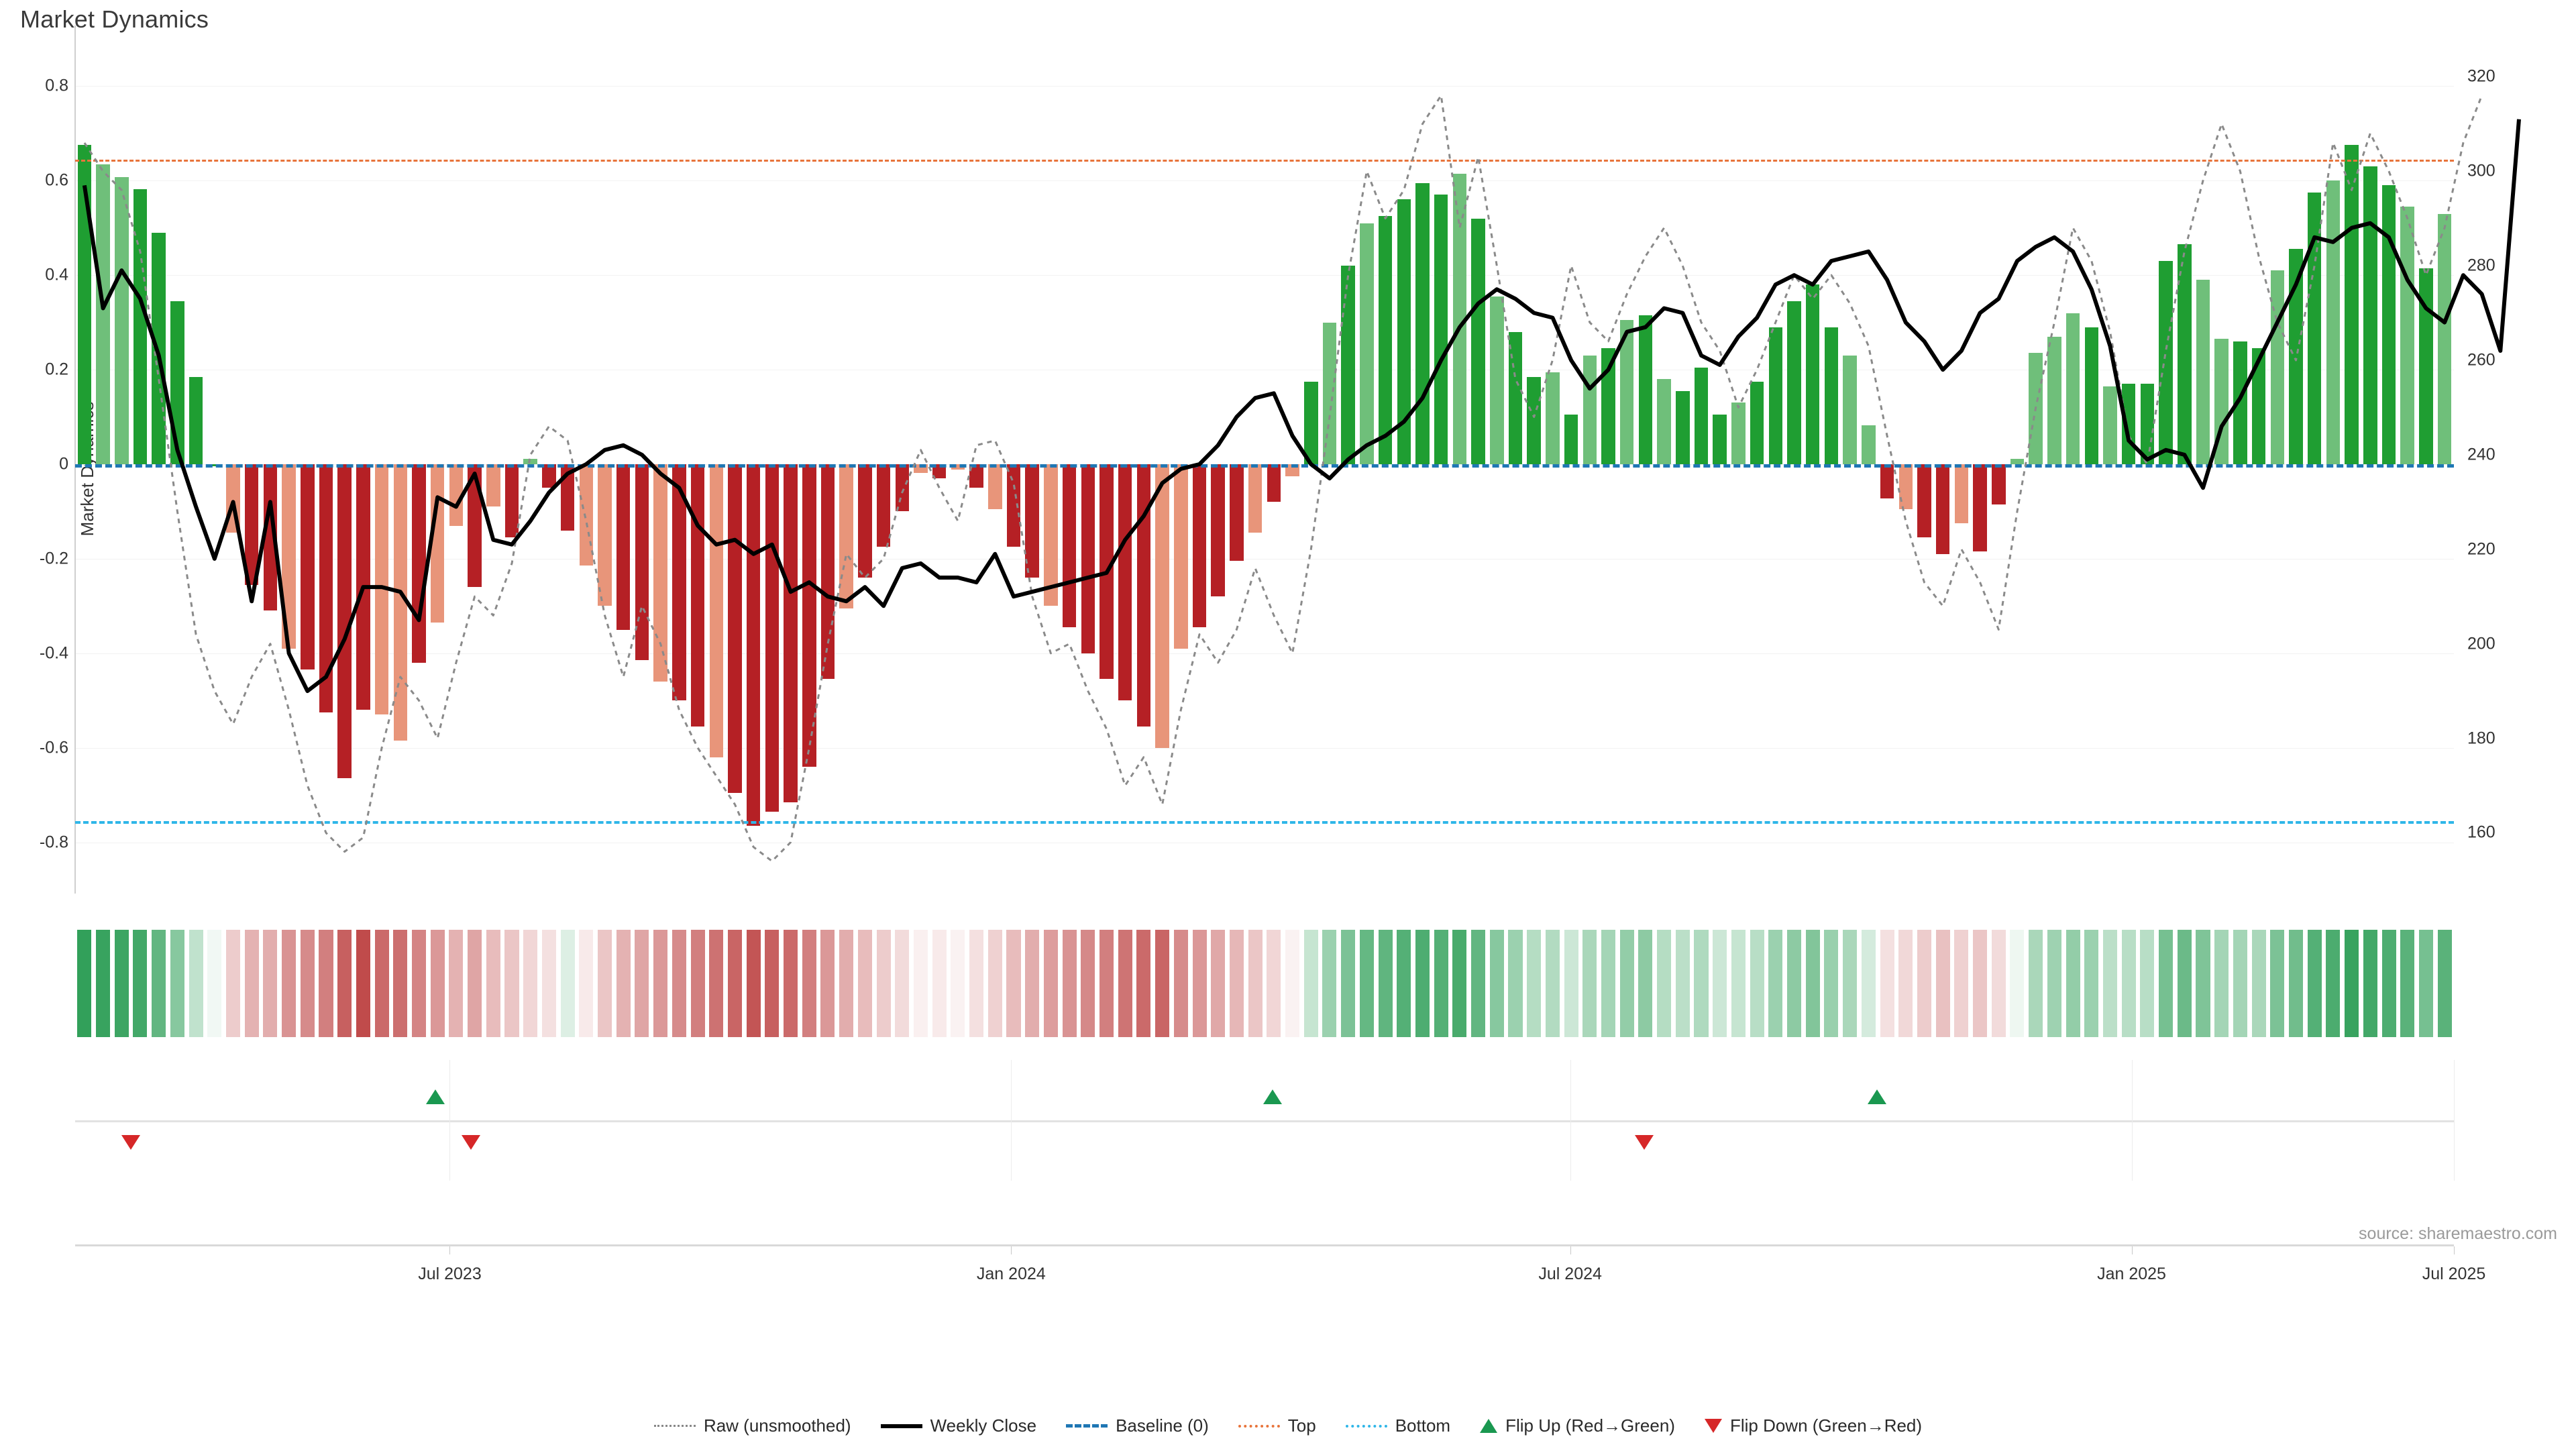 The image size is (2576, 1449). Describe the element at coordinates (1277, 1425) in the screenshot. I see `legend-item-top: Top` at that location.